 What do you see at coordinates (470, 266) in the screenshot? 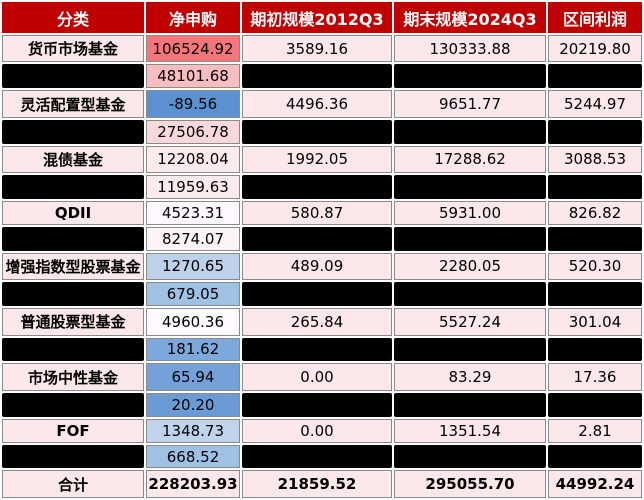
I see `end-scale-cell: 2280.05` at bounding box center [470, 266].